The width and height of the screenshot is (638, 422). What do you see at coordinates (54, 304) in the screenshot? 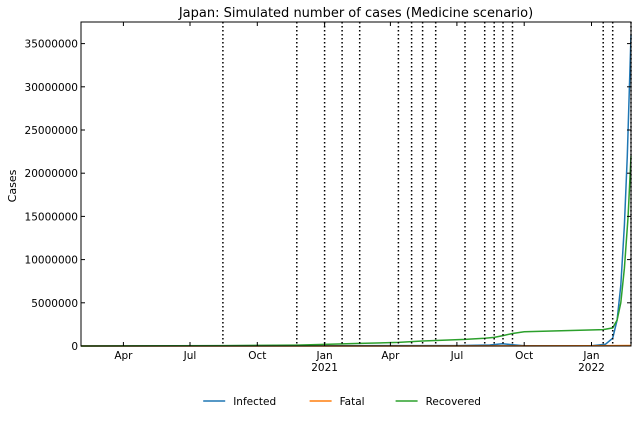
I see `y-tick-label: 5000000` at bounding box center [54, 304].